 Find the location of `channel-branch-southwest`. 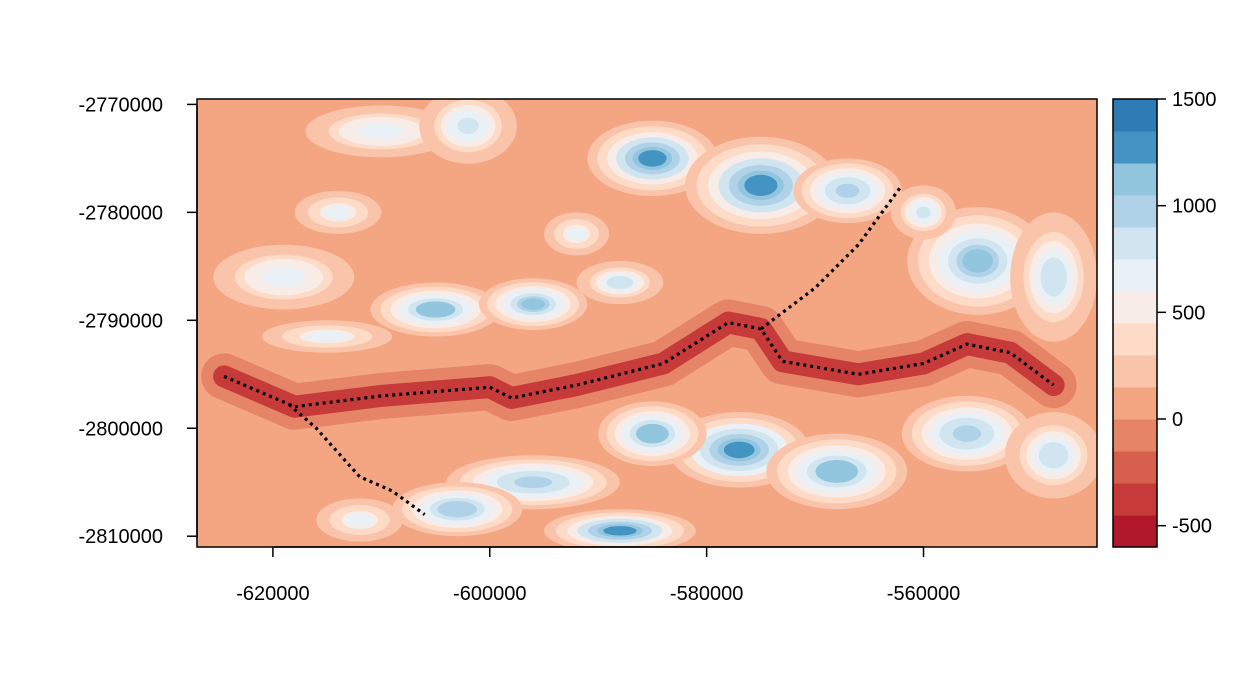

channel-branch-southwest is located at coordinates (357, 459).